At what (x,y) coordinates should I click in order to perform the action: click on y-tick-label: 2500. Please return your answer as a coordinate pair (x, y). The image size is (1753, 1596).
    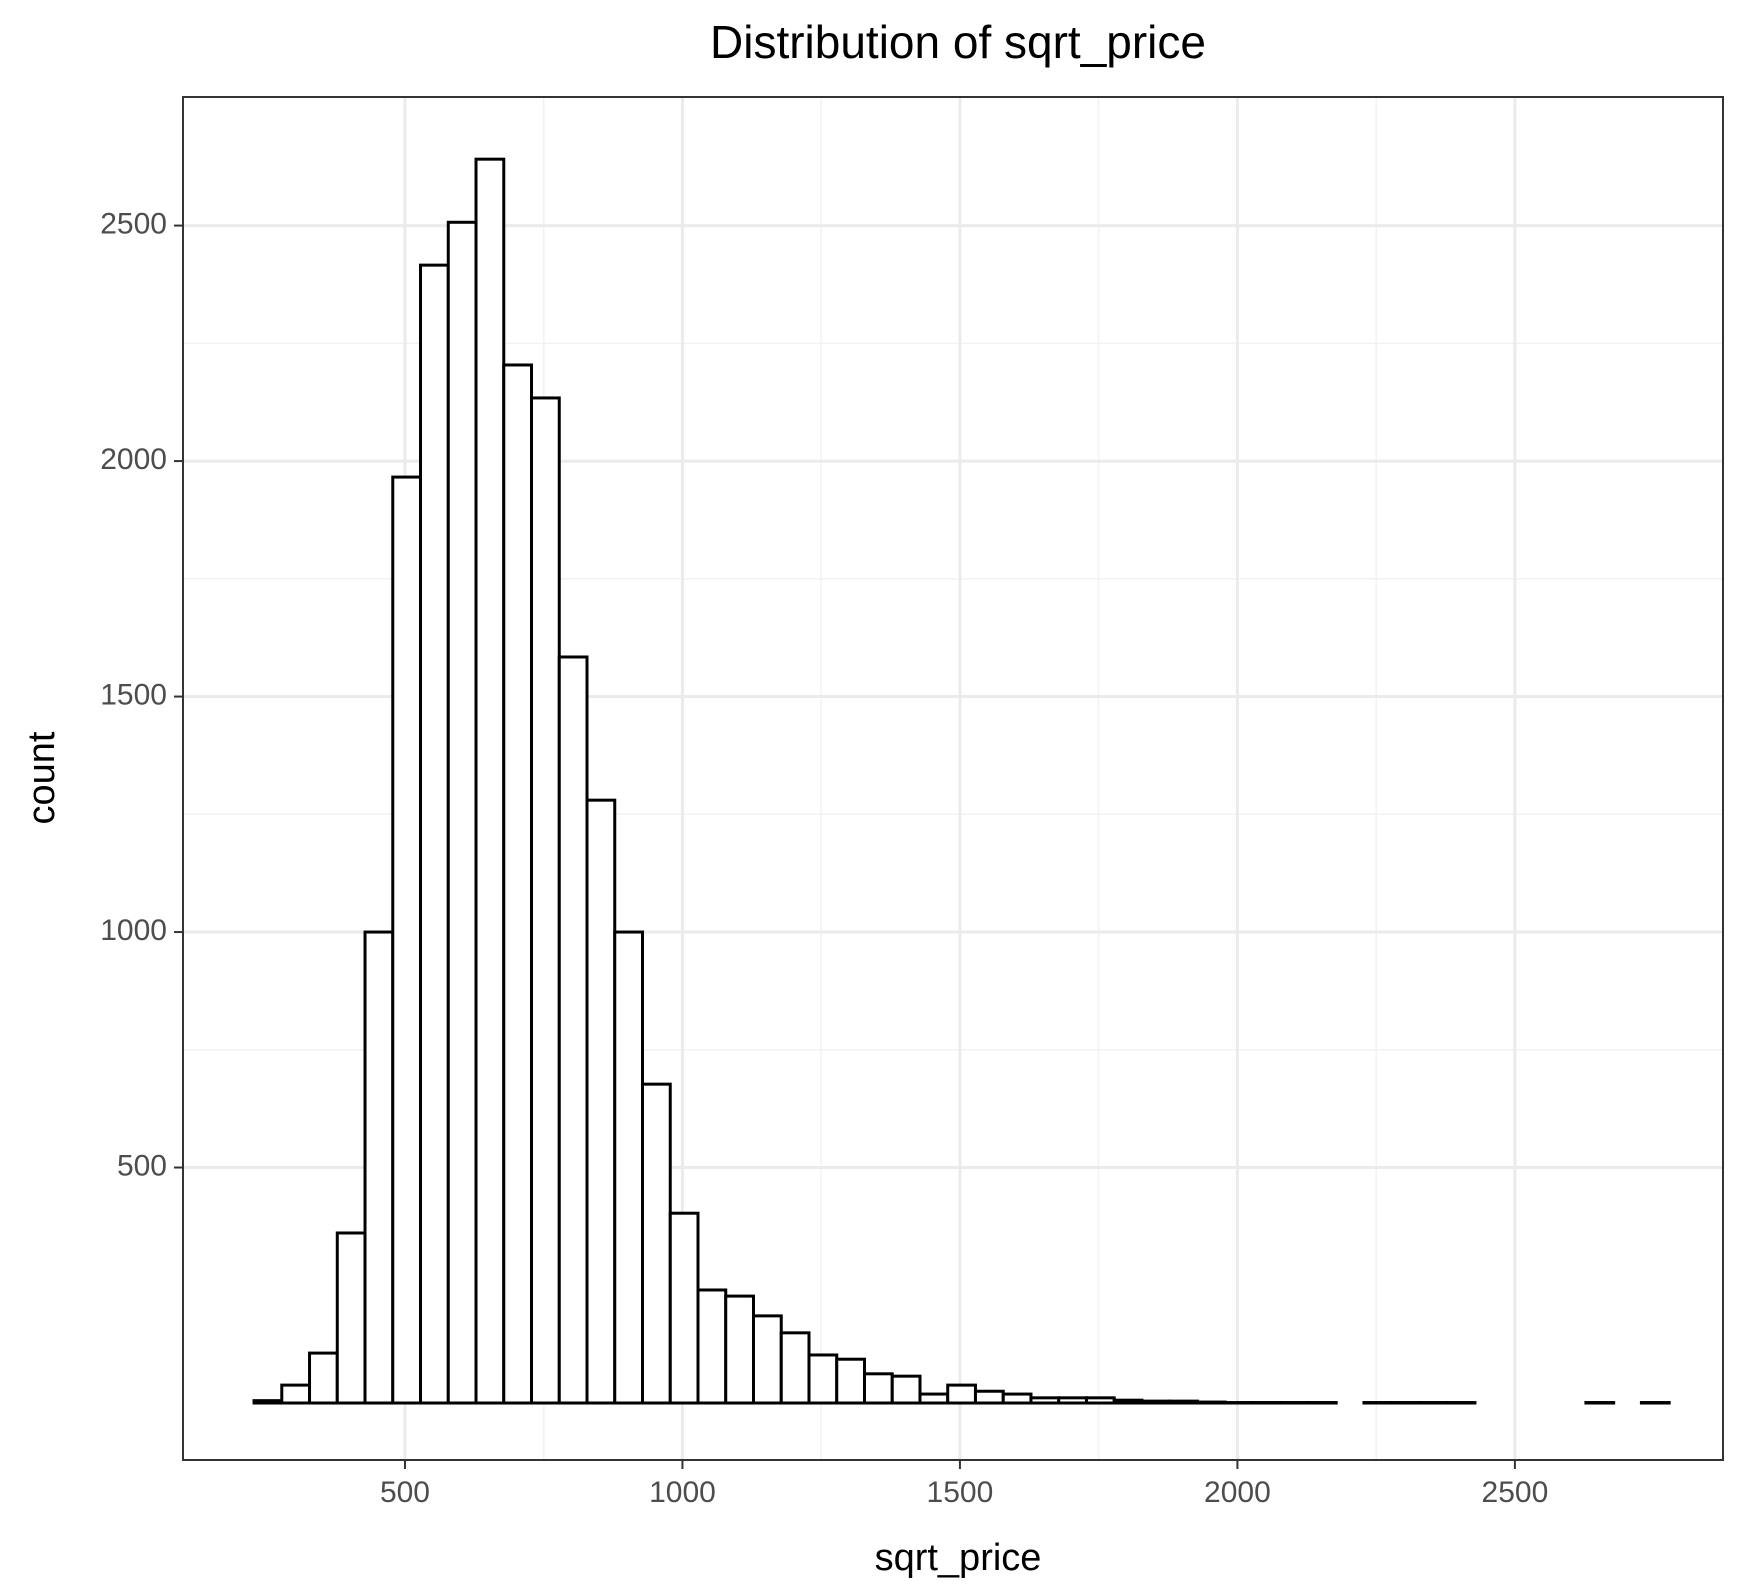
    Looking at the image, I should click on (133, 223).